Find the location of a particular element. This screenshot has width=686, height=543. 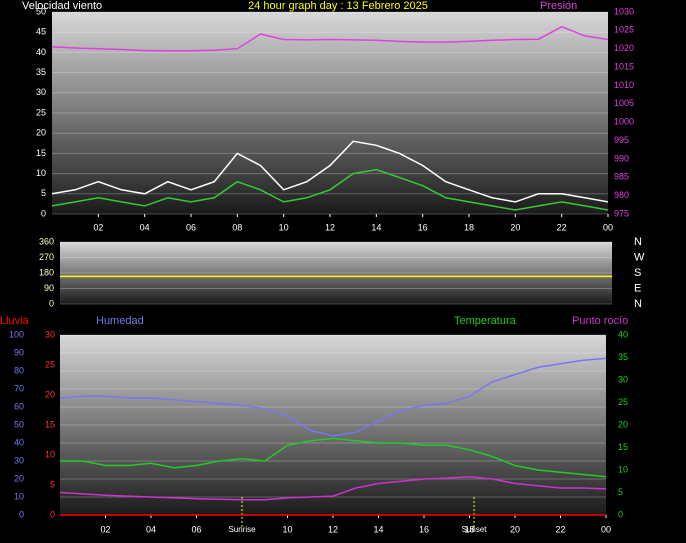

y-tick-label: 5 is located at coordinates (43, 193).